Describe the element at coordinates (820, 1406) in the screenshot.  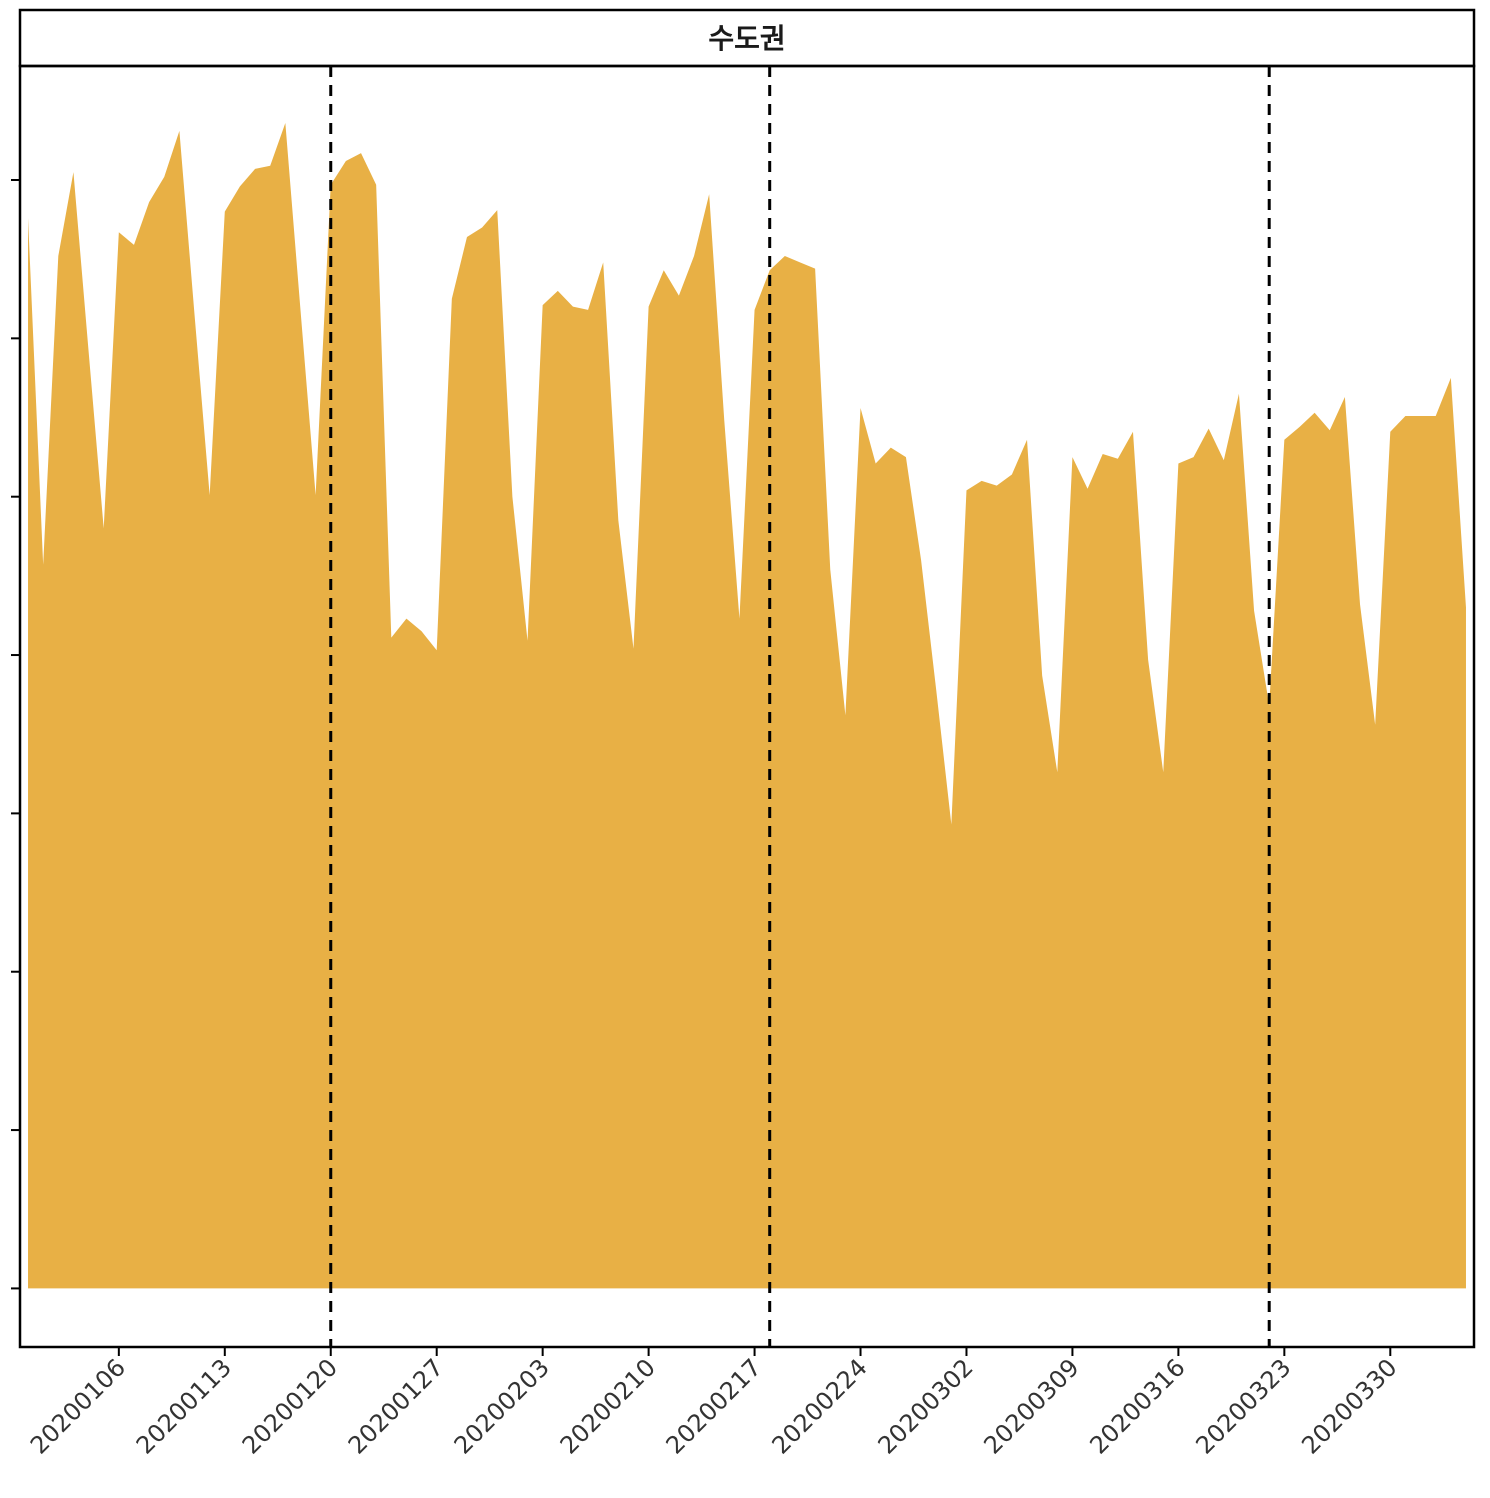
I see `x-tick-label: 20200224` at that location.